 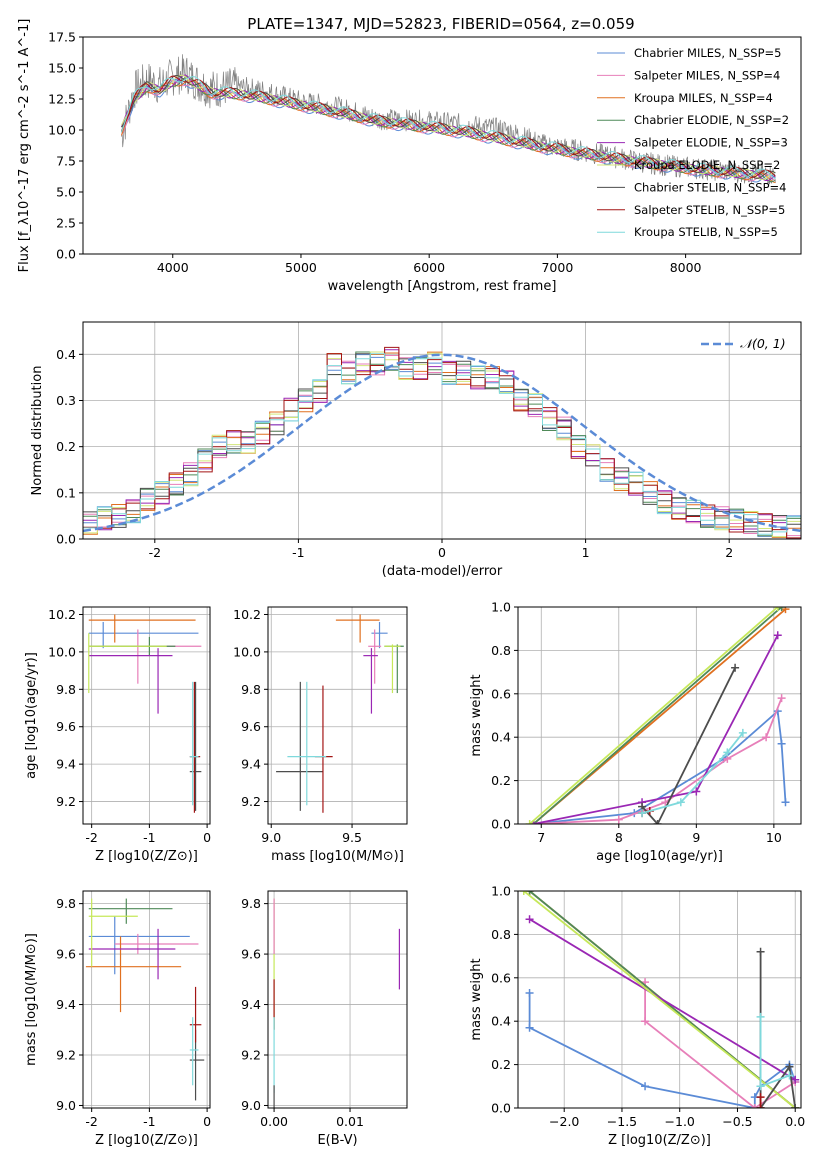 What do you see at coordinates (146, 715) in the screenshot?
I see `age-vs-Z-frame` at bounding box center [146, 715].